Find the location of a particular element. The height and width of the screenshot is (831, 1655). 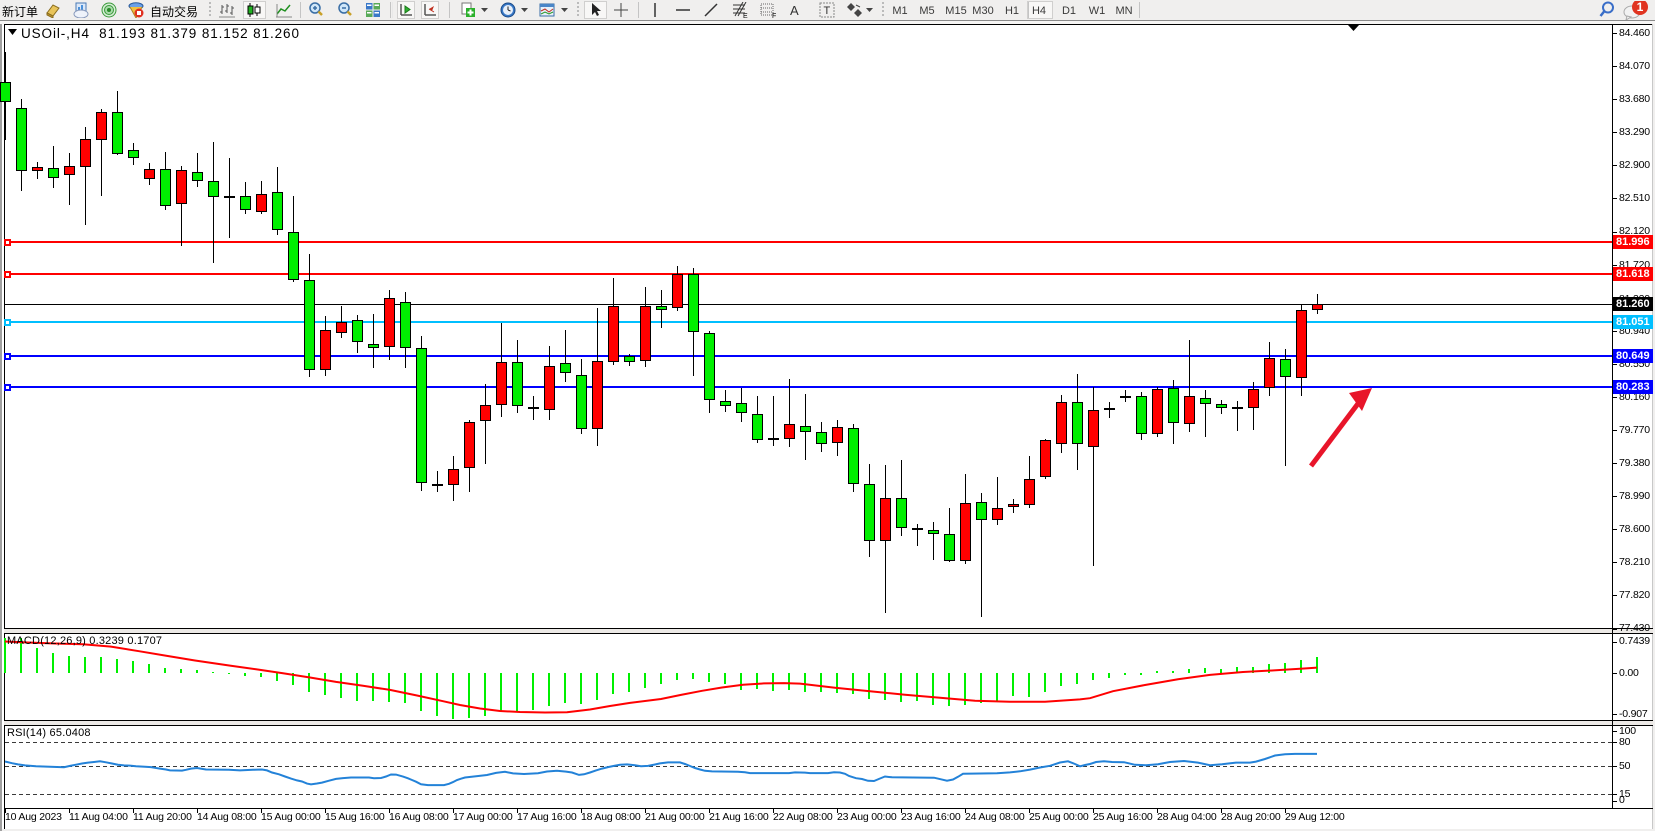

svg-text: 1 is located at coordinates (1640, 7).